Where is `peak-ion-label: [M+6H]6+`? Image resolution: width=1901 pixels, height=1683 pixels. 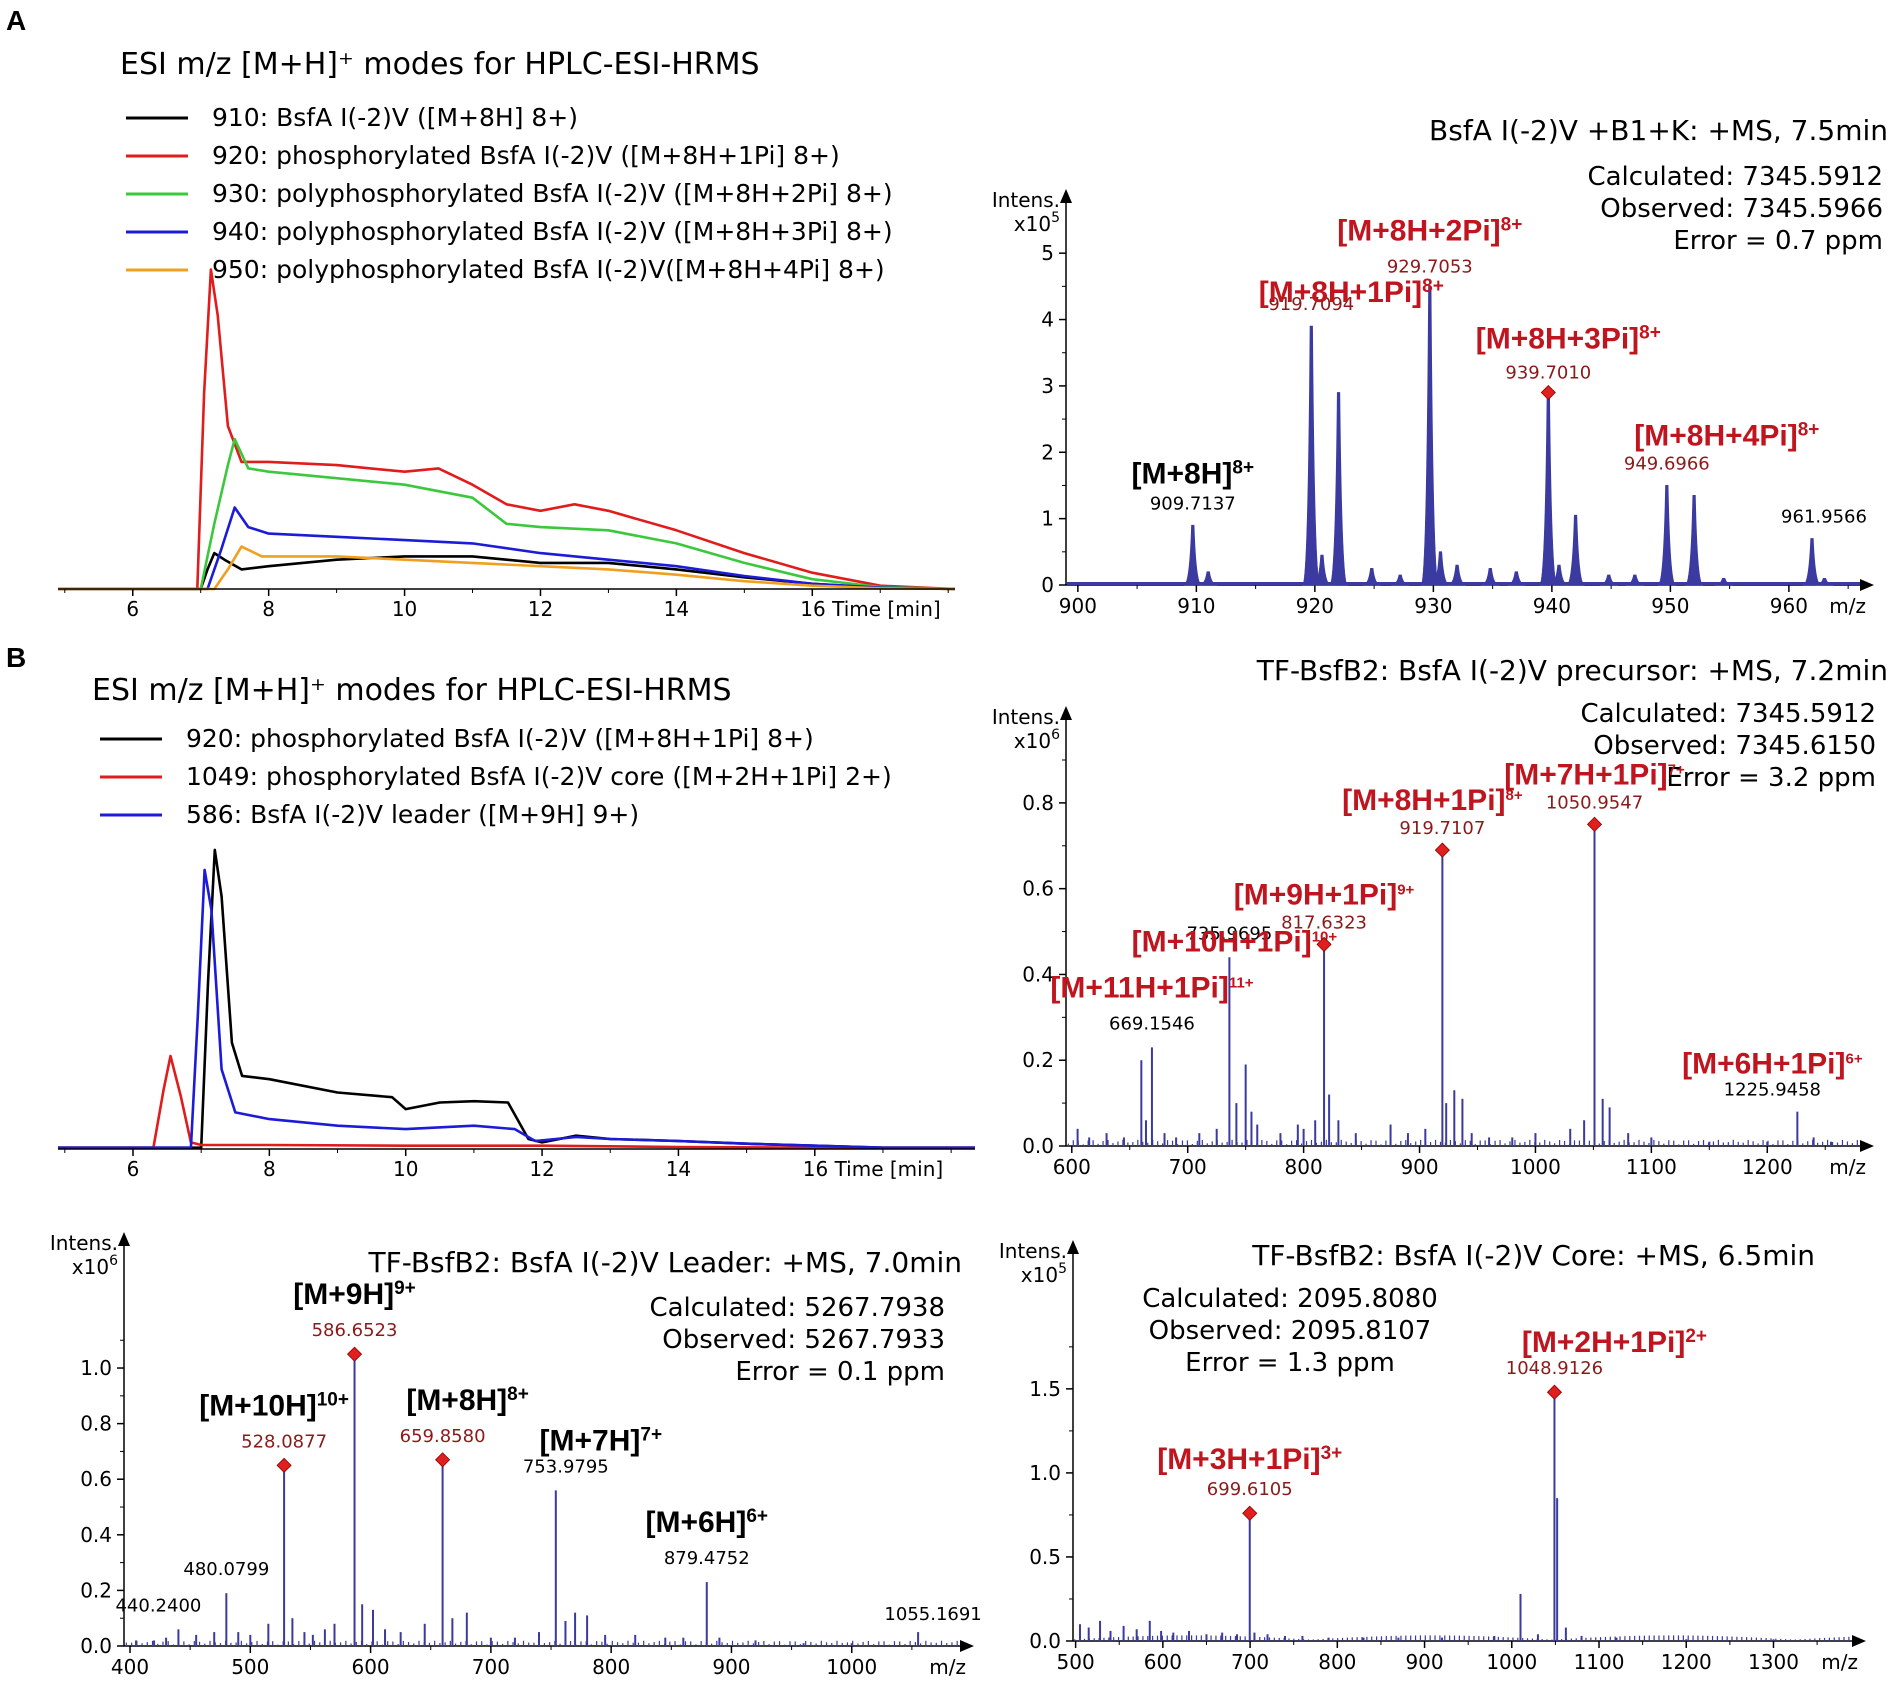 peak-ion-label: [M+6H]6+ is located at coordinates (707, 1522).